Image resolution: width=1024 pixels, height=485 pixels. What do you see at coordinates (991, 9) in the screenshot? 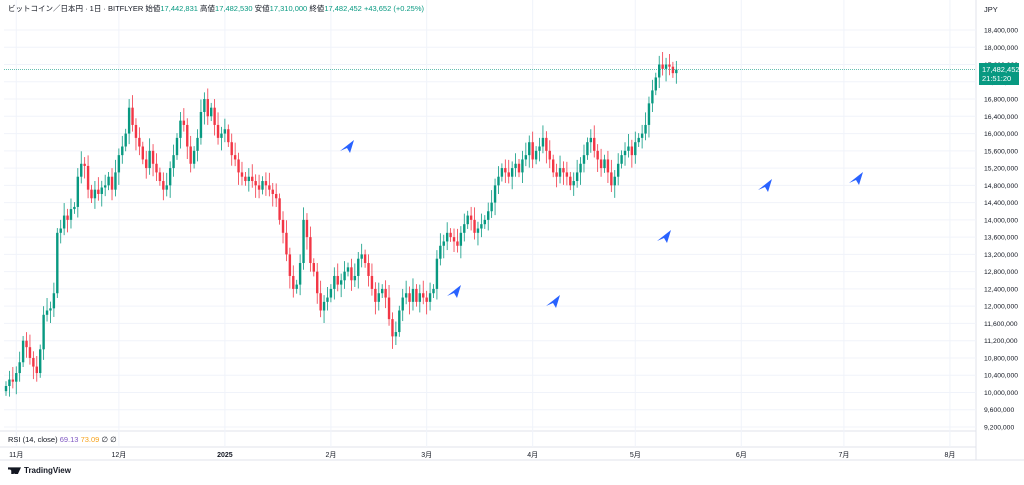
I see `currency-label: JPY` at bounding box center [991, 9].